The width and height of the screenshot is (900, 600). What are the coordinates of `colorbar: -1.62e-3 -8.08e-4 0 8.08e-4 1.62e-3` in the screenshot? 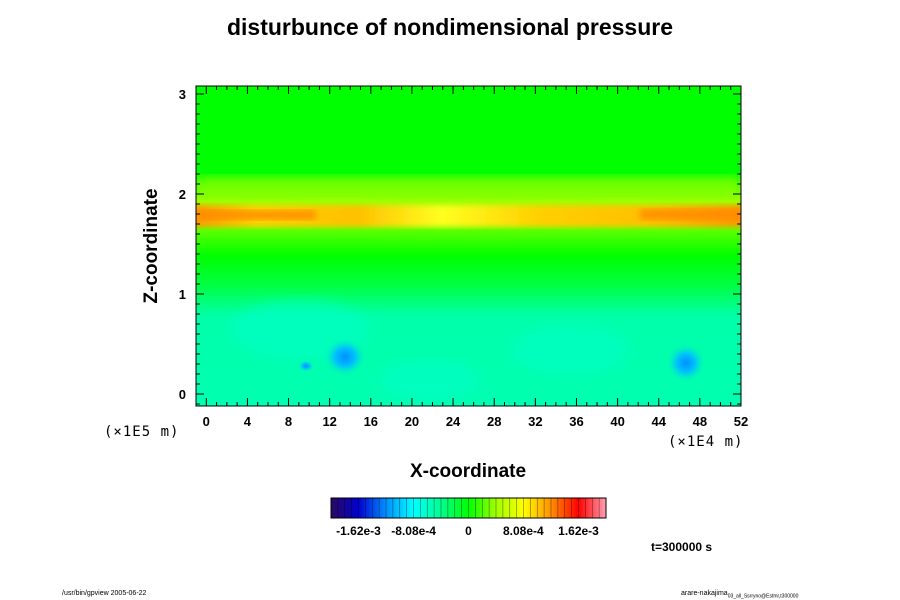 It's located at (468, 517).